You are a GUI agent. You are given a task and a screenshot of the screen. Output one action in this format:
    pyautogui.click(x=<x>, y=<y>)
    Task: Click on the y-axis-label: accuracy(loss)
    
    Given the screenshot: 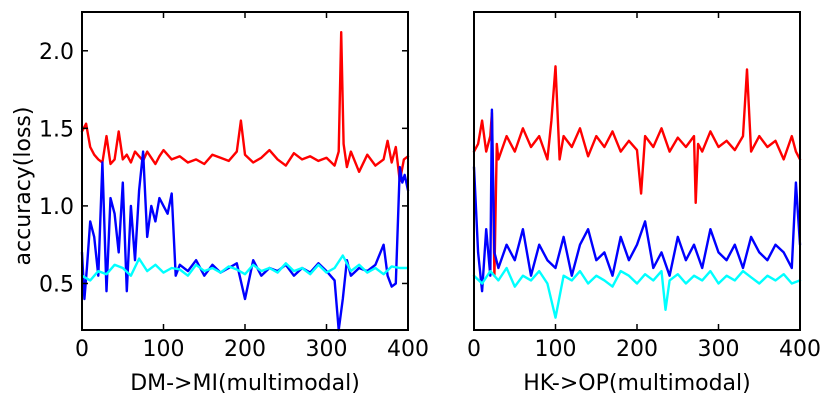 What is the action you would take?
    pyautogui.click(x=23, y=186)
    